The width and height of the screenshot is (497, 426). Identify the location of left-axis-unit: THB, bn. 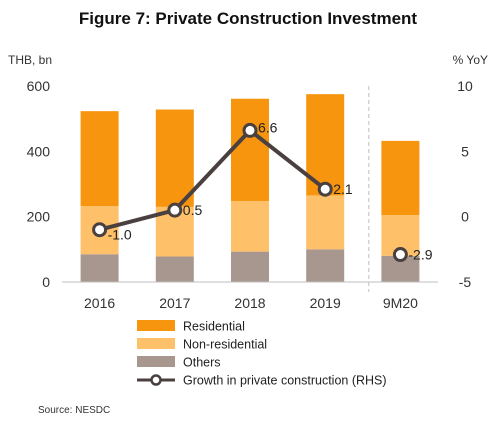
(30, 60).